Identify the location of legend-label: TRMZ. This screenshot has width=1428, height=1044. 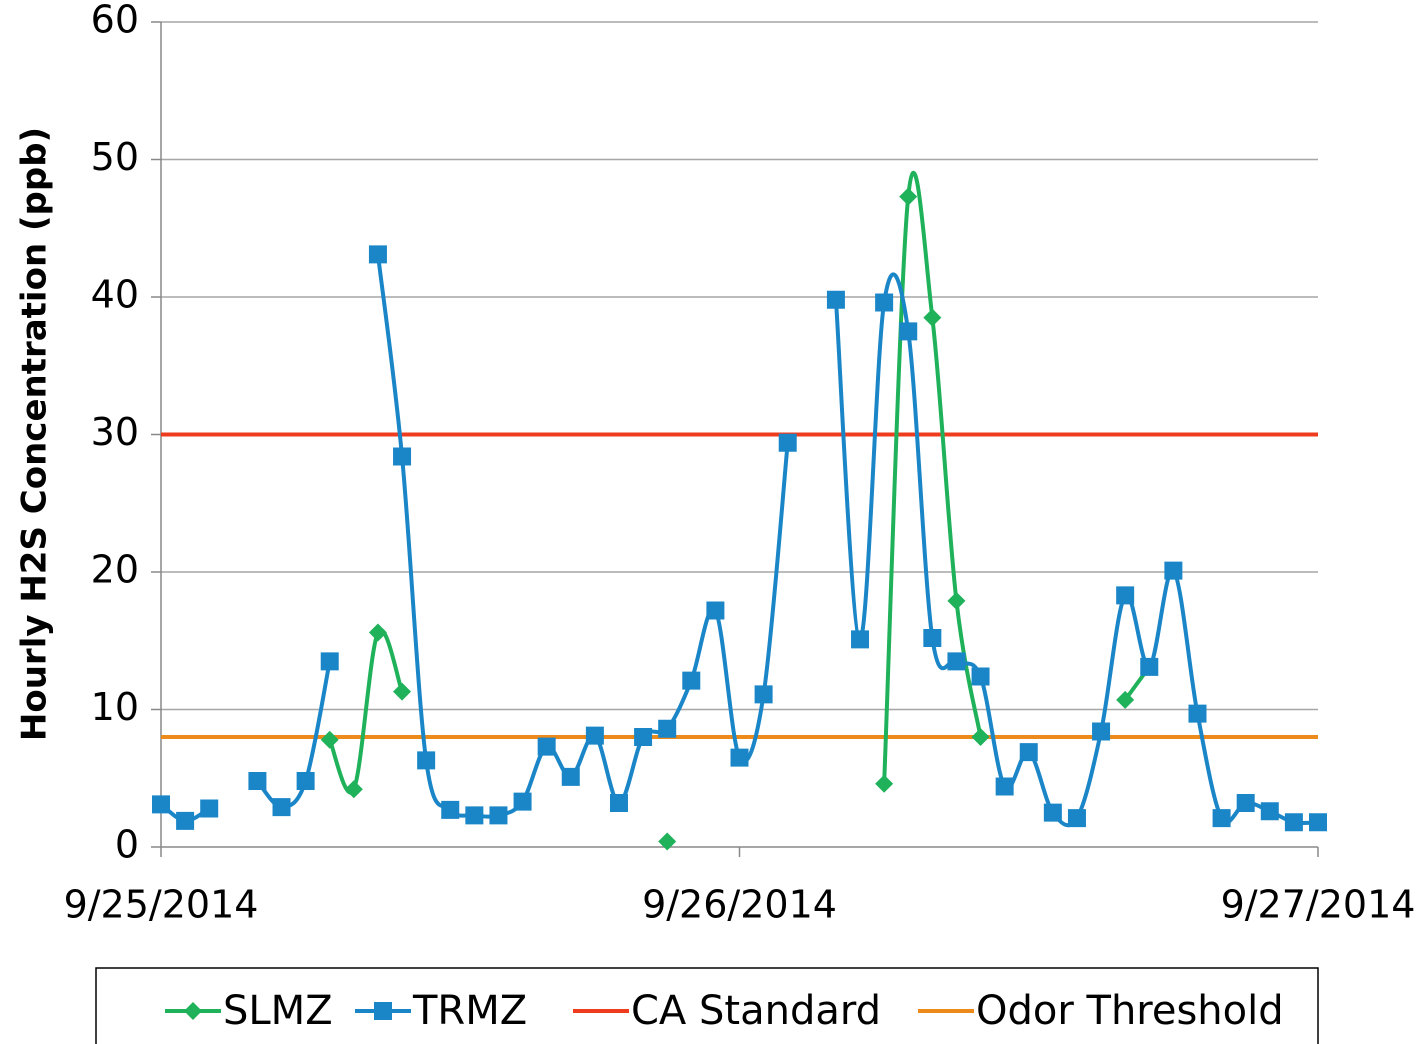
(469, 1011).